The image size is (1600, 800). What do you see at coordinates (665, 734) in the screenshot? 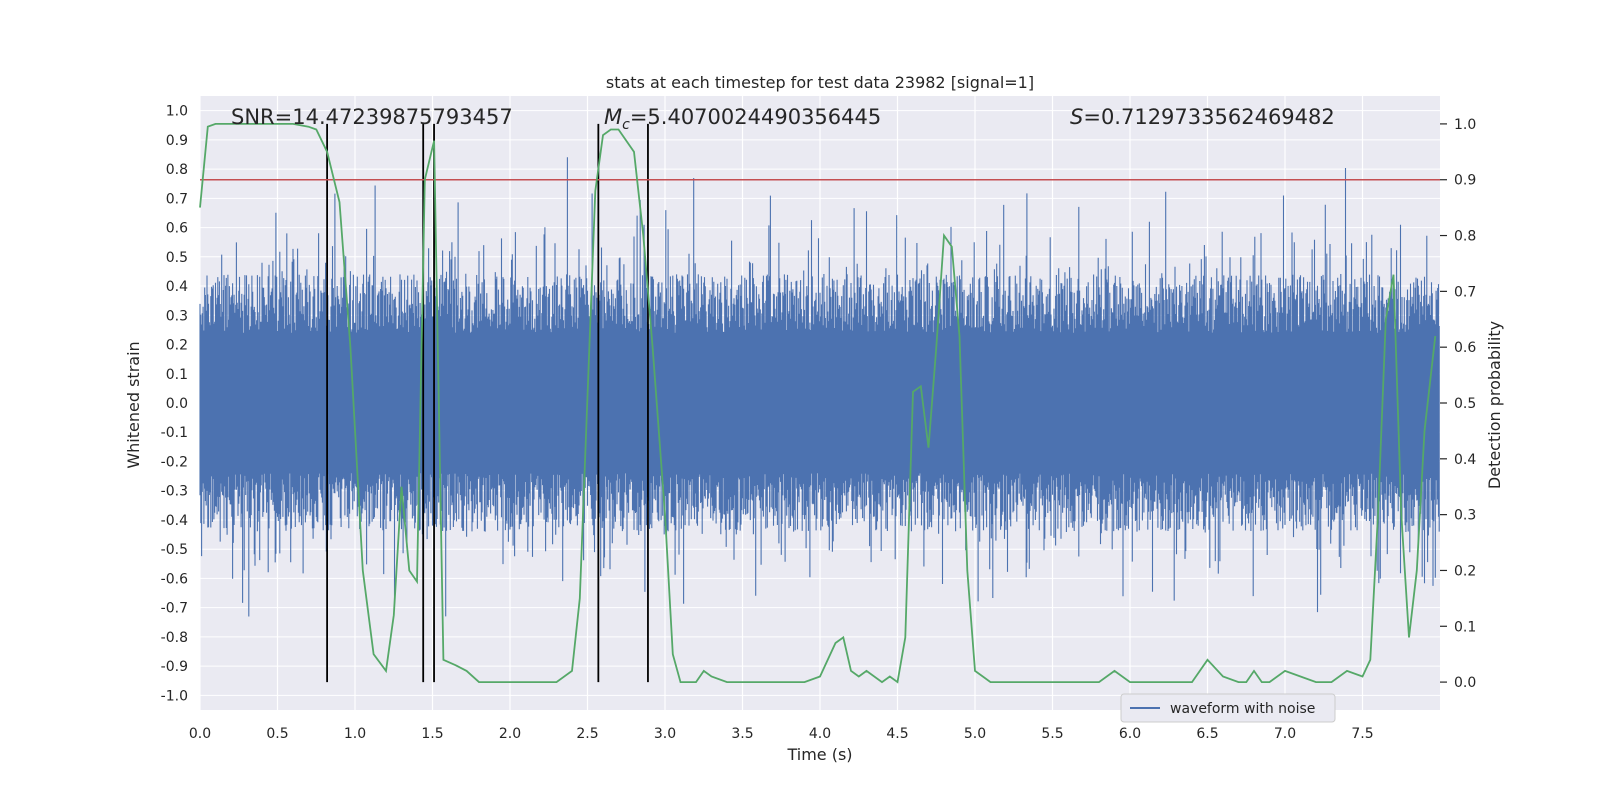
I see `x-tick-label: 3.0` at bounding box center [665, 734].